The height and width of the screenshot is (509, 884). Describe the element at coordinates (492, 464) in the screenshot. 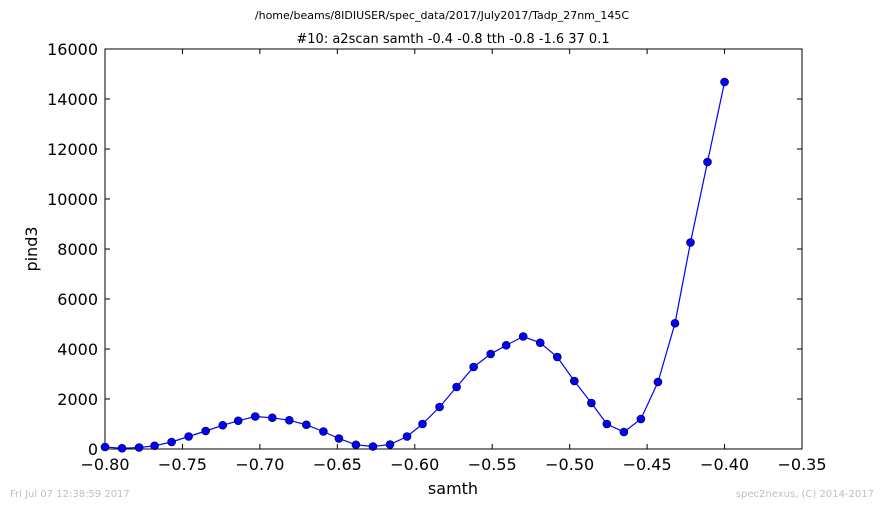

I see `x-tick-label: −0.55` at that location.